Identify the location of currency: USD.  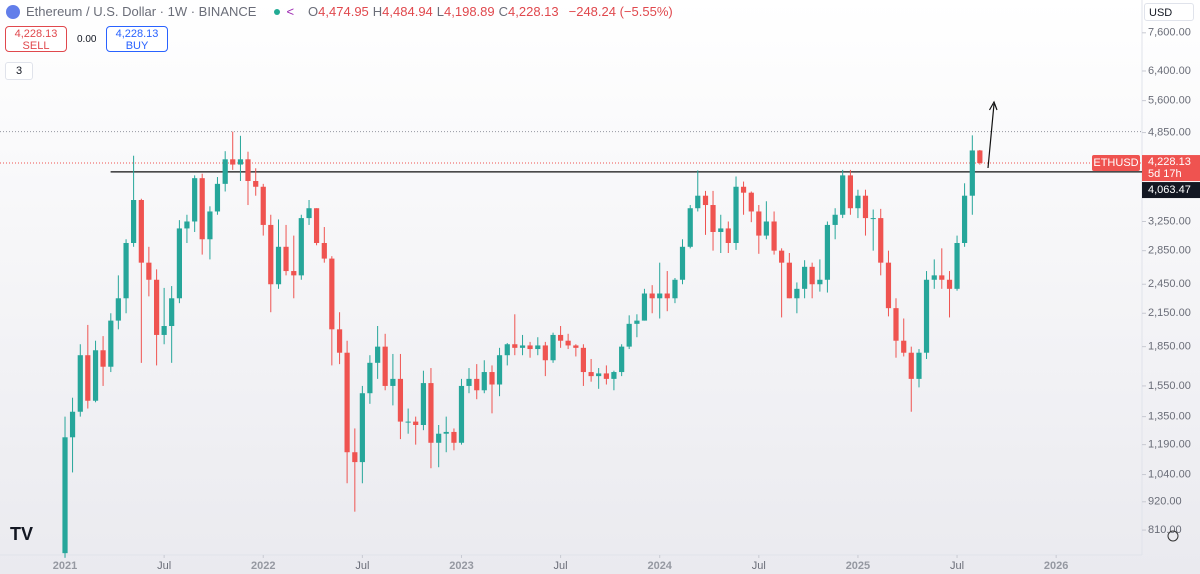
(1169, 12).